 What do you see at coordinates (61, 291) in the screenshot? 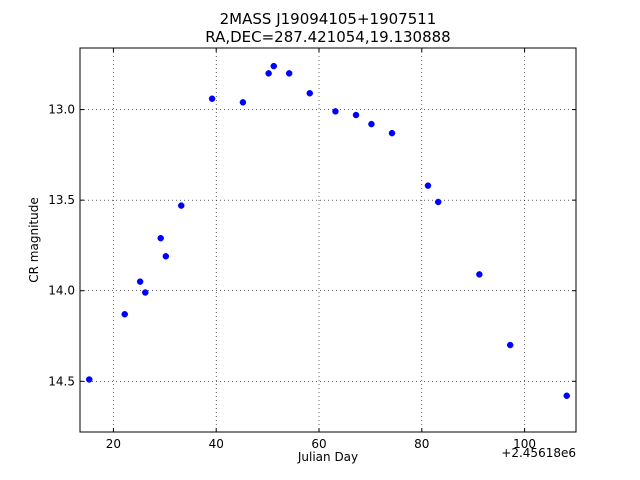
I see `y-tick-label: 14.0` at bounding box center [61, 291].